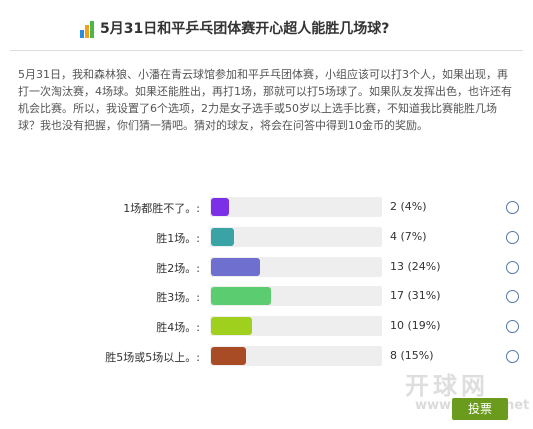 Image resolution: width=533 pixels, height=429 pixels. I want to click on option-result: 10 (19%), so click(415, 326).